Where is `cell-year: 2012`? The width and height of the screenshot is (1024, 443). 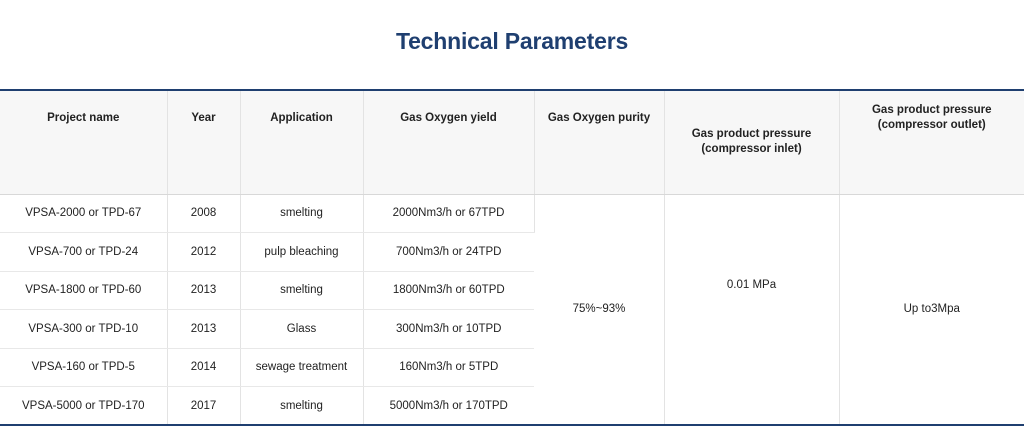
cell-year: 2012 is located at coordinates (204, 252).